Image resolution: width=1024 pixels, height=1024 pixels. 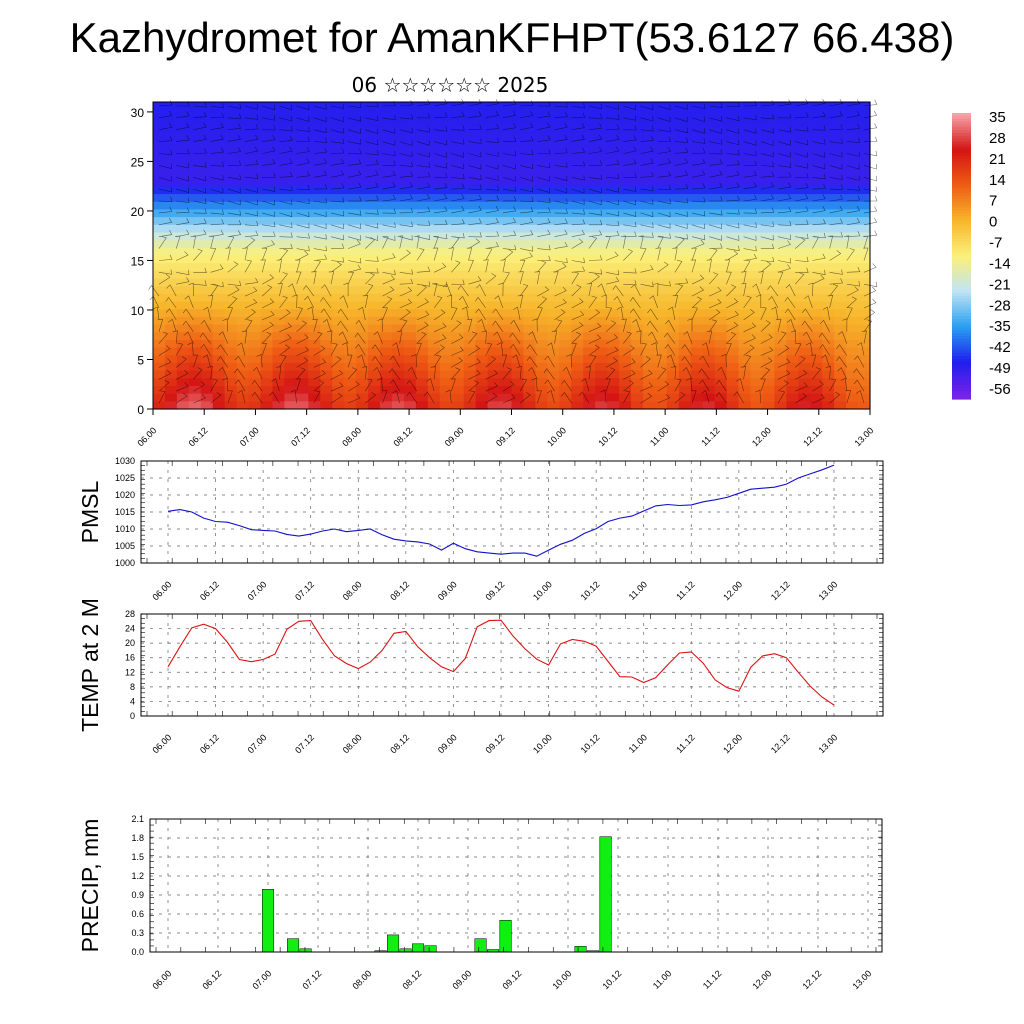 I want to click on precip-ytick-label: 0.9, so click(x=137, y=895).